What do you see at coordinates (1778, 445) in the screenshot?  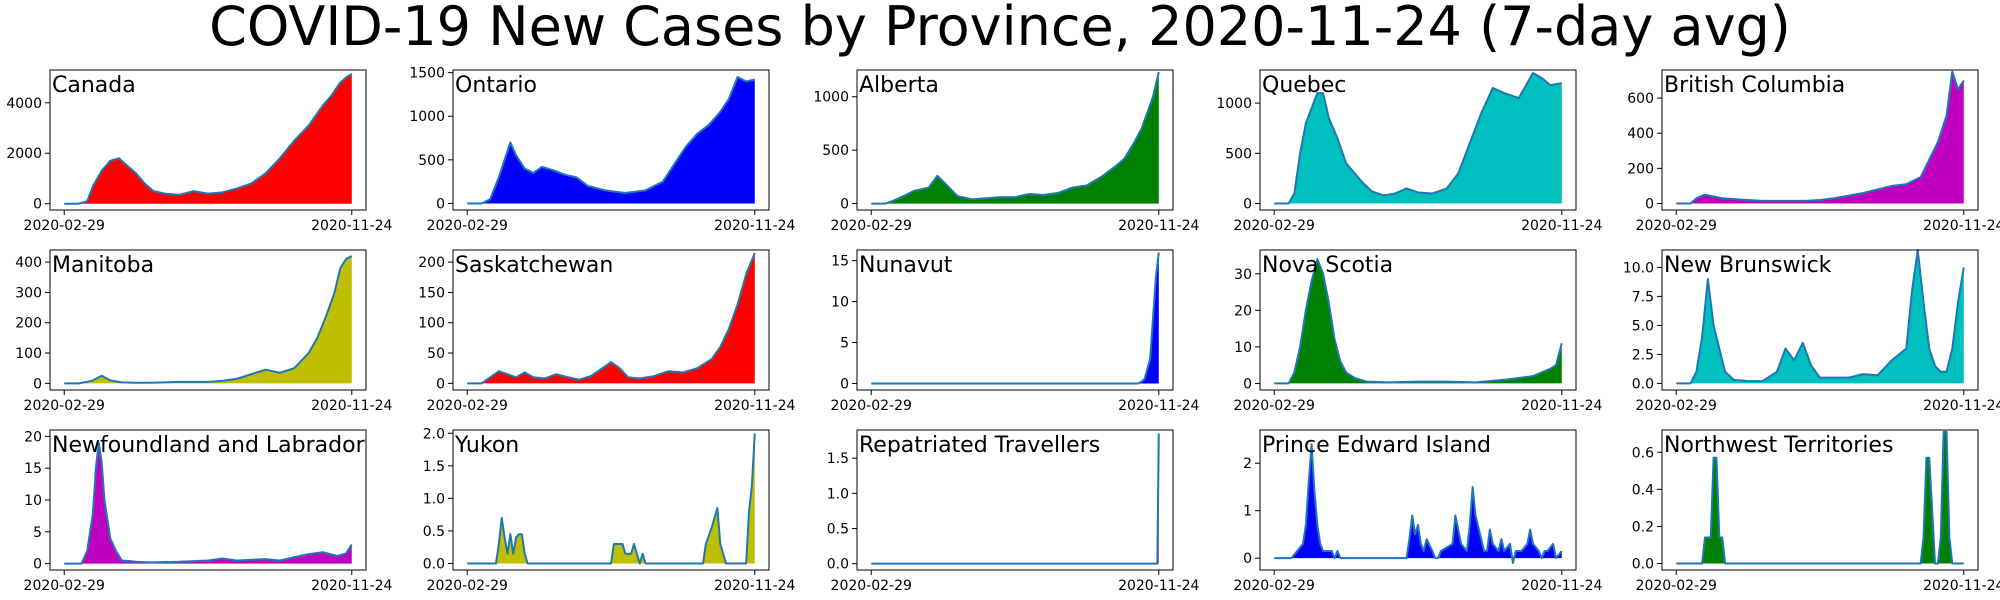 I see `subplot-title: Northwest Territories` at bounding box center [1778, 445].